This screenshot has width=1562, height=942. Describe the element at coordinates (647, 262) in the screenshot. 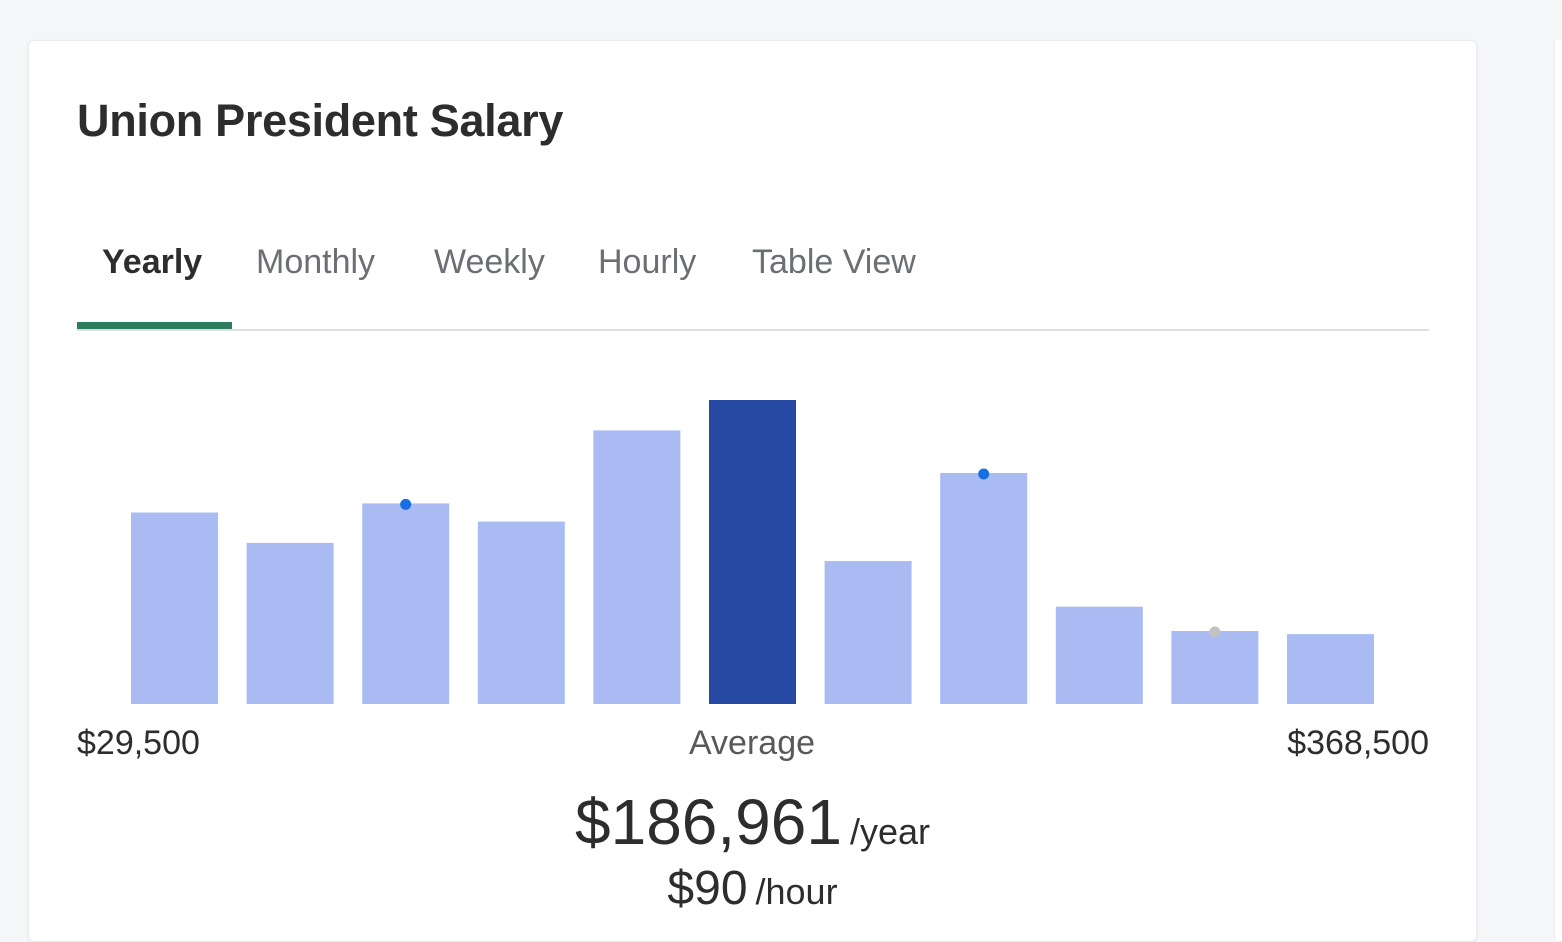

I see `tab-hourly: Hourly` at that location.